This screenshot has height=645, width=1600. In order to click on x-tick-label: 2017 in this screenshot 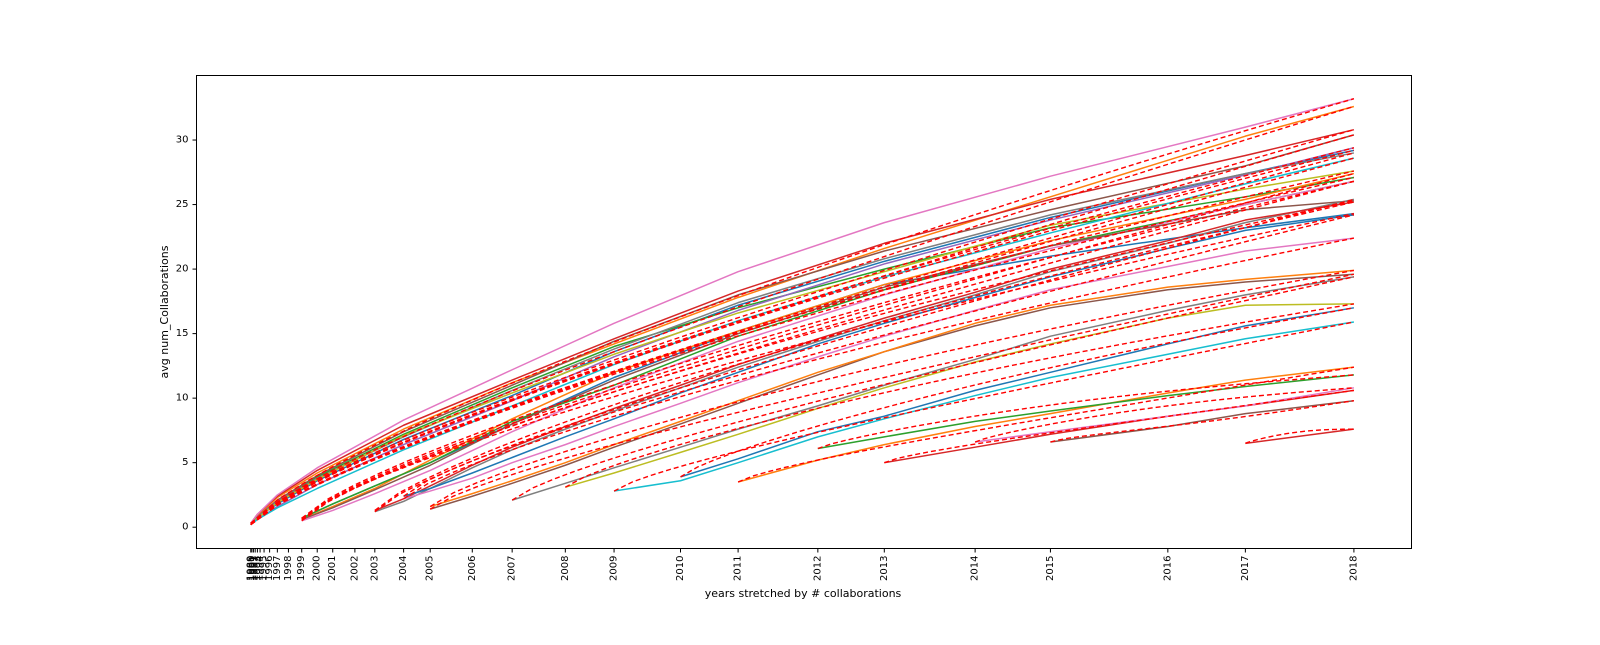, I will do `click(1245, 568)`.